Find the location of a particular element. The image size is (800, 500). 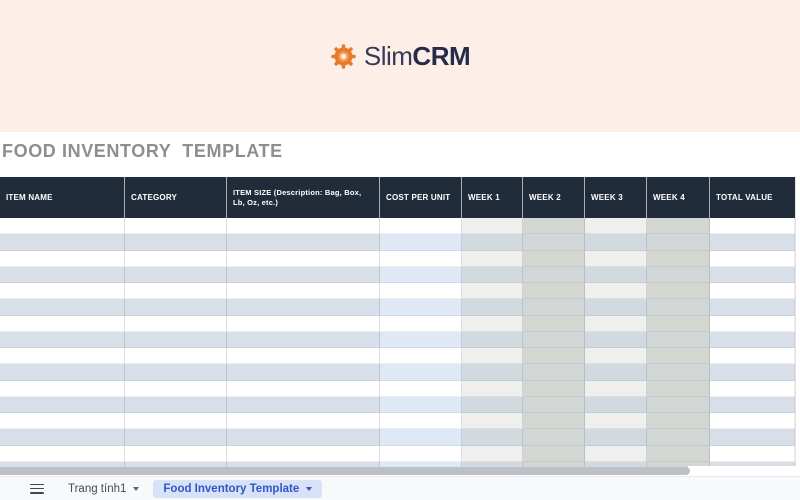

column-header-cost-per-unit: COST PER UNIT is located at coordinates (421, 197).